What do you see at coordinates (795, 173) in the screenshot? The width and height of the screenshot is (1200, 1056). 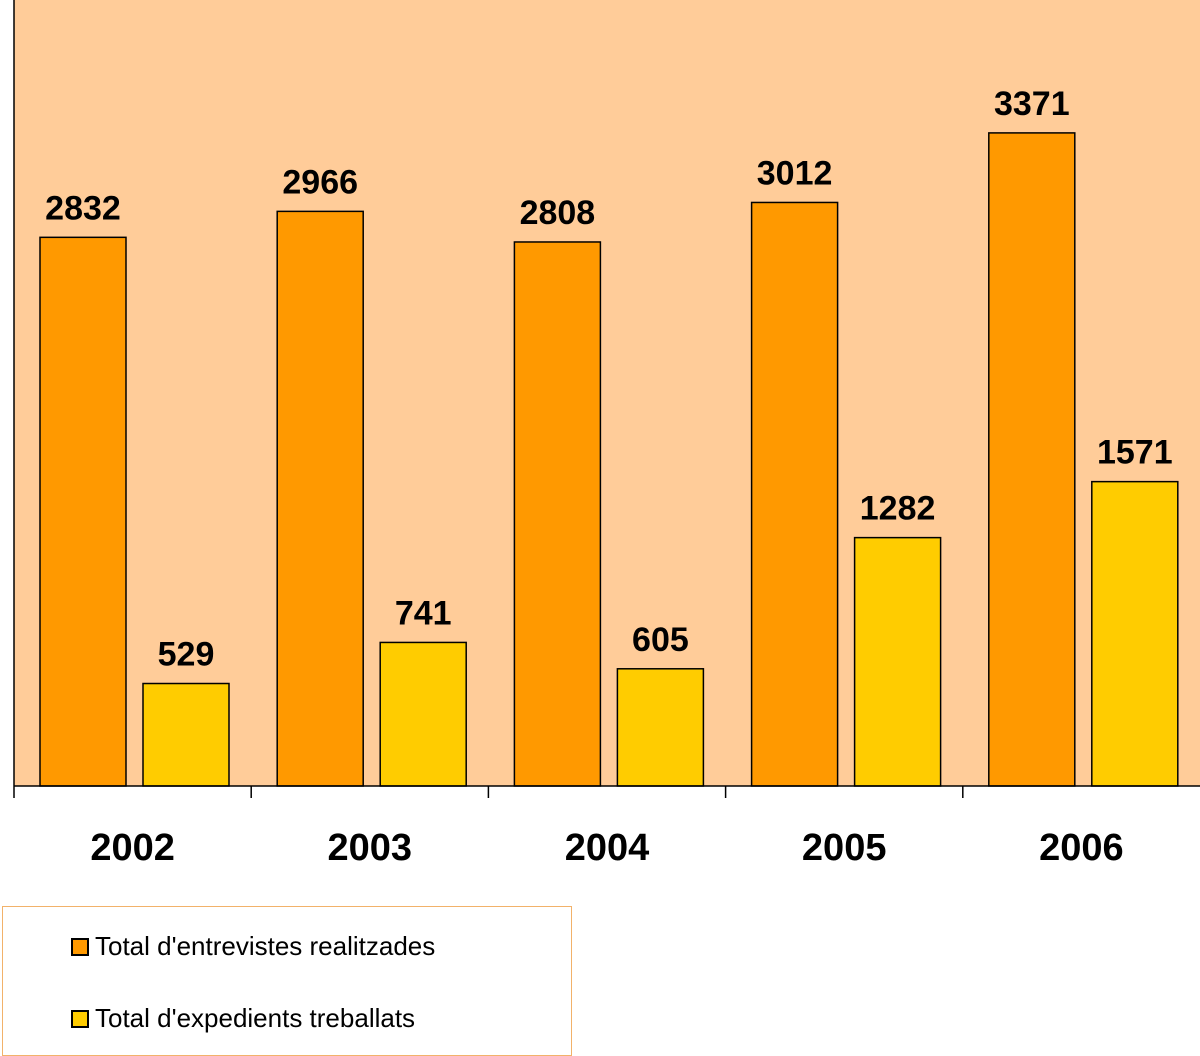 I see `data-label-2005-entrevistes: 3012` at bounding box center [795, 173].